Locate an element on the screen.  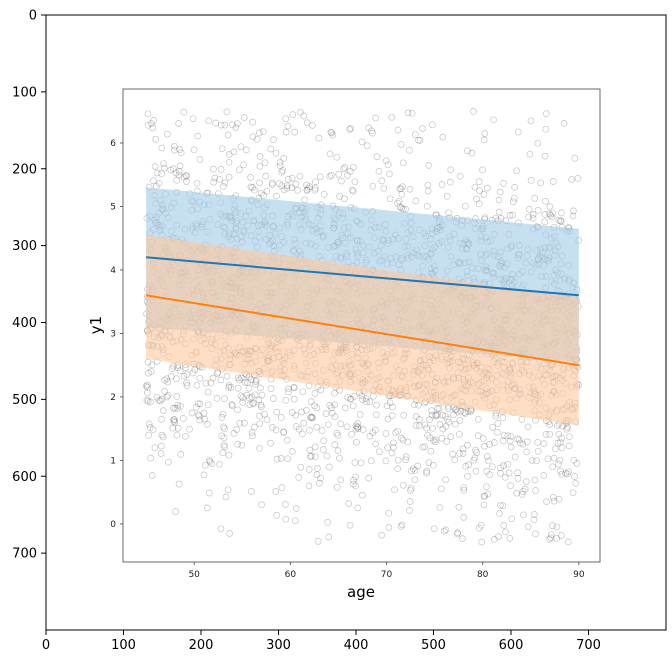
outer-y-tick-label: 0 is located at coordinates (33, 16).